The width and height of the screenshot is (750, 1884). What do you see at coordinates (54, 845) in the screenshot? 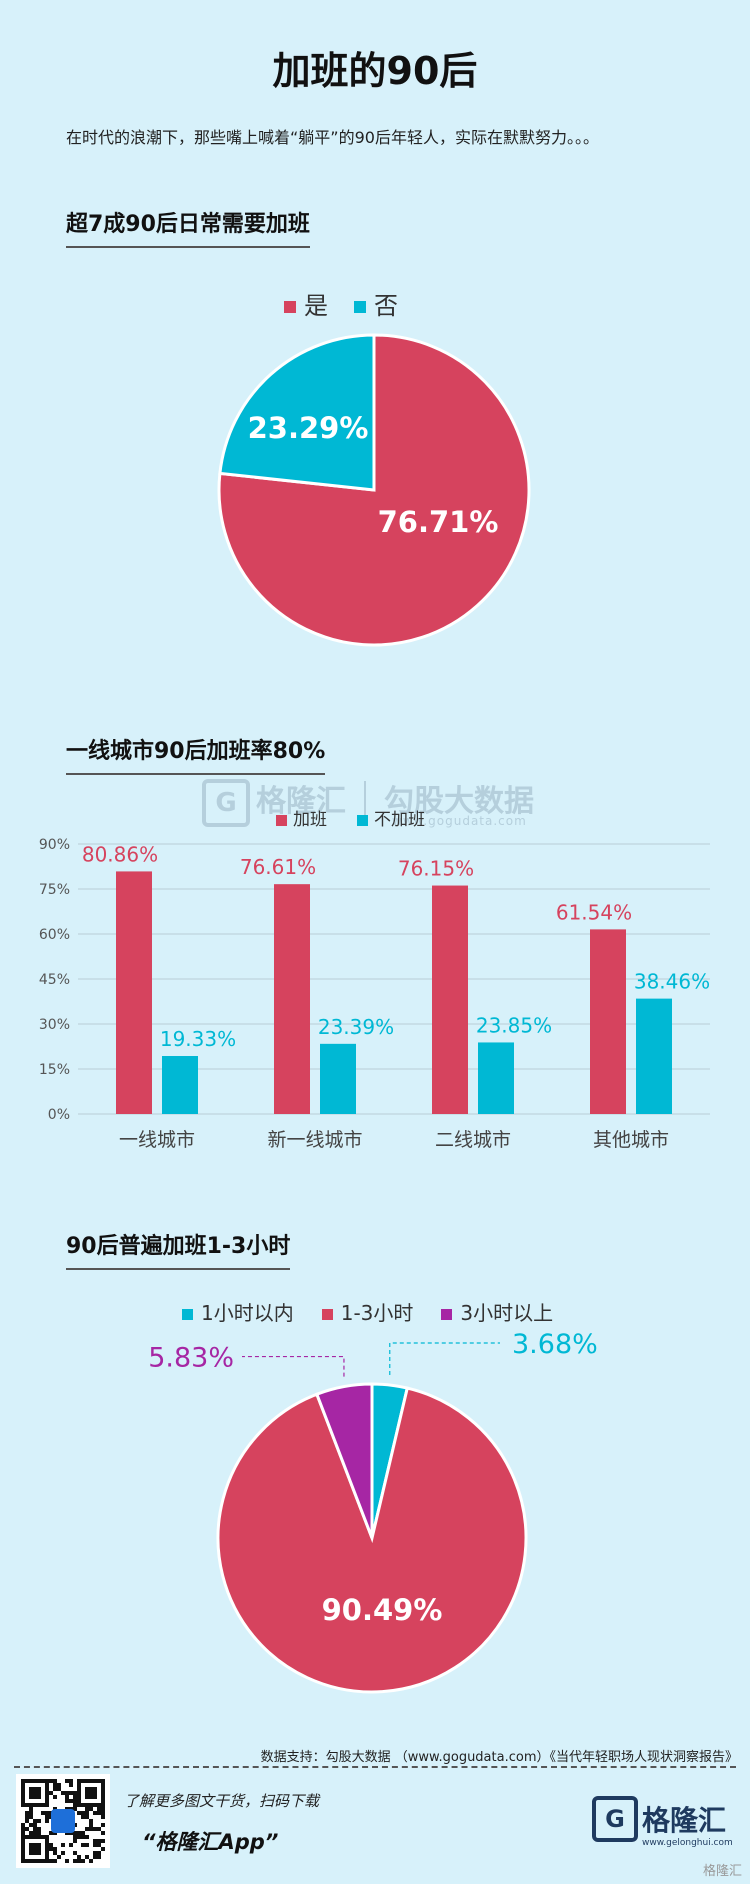
I see `bar-ytick-label: 90%` at bounding box center [54, 845].